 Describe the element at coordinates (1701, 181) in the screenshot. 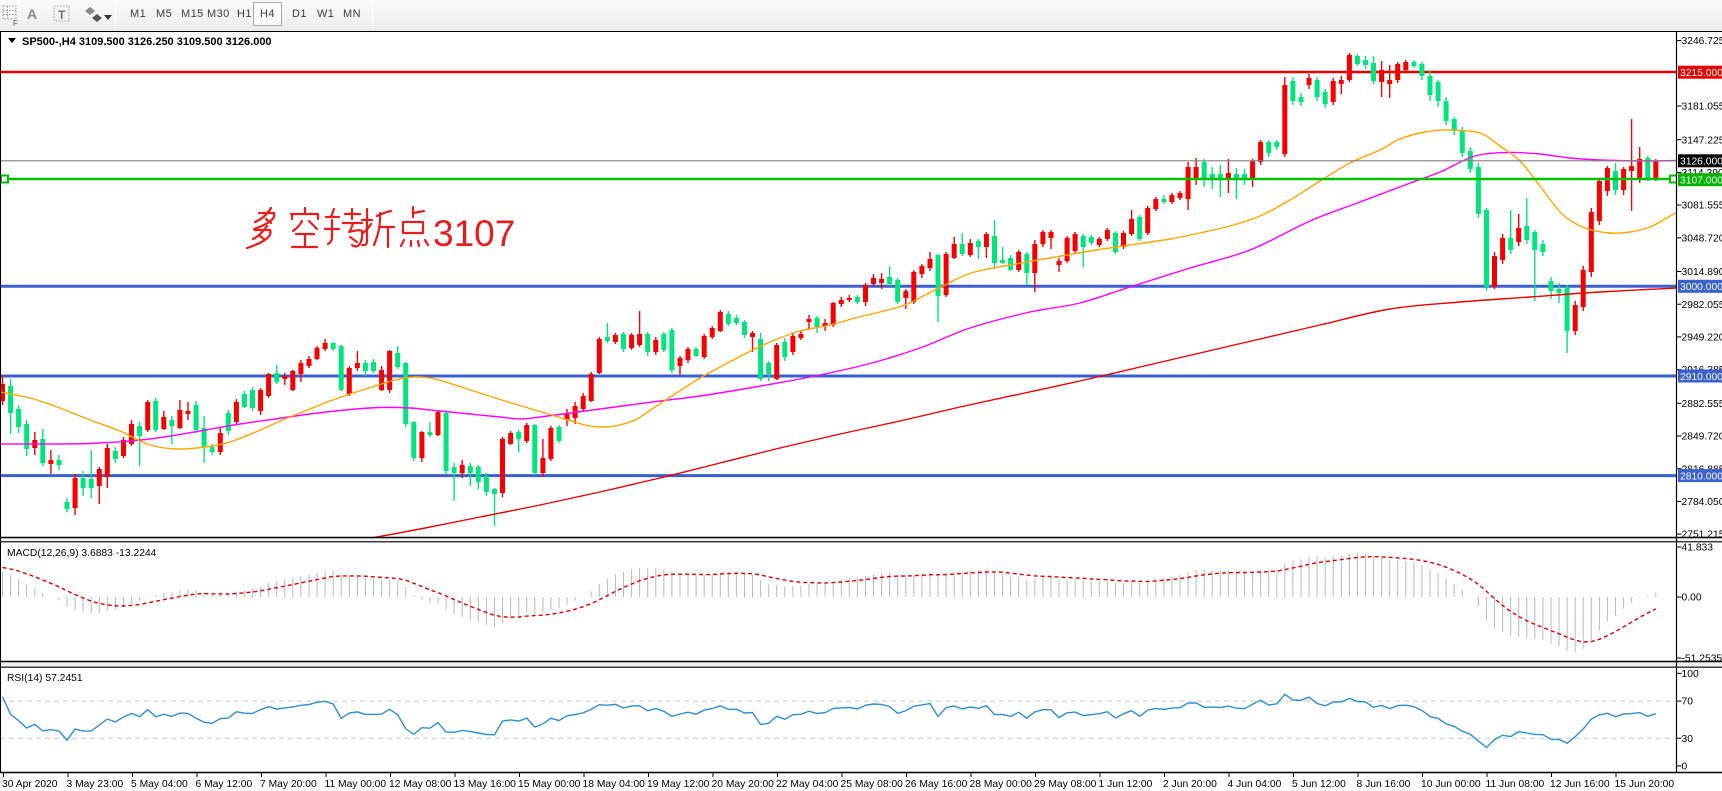

I see `svg-text: 3107.000` at that location.